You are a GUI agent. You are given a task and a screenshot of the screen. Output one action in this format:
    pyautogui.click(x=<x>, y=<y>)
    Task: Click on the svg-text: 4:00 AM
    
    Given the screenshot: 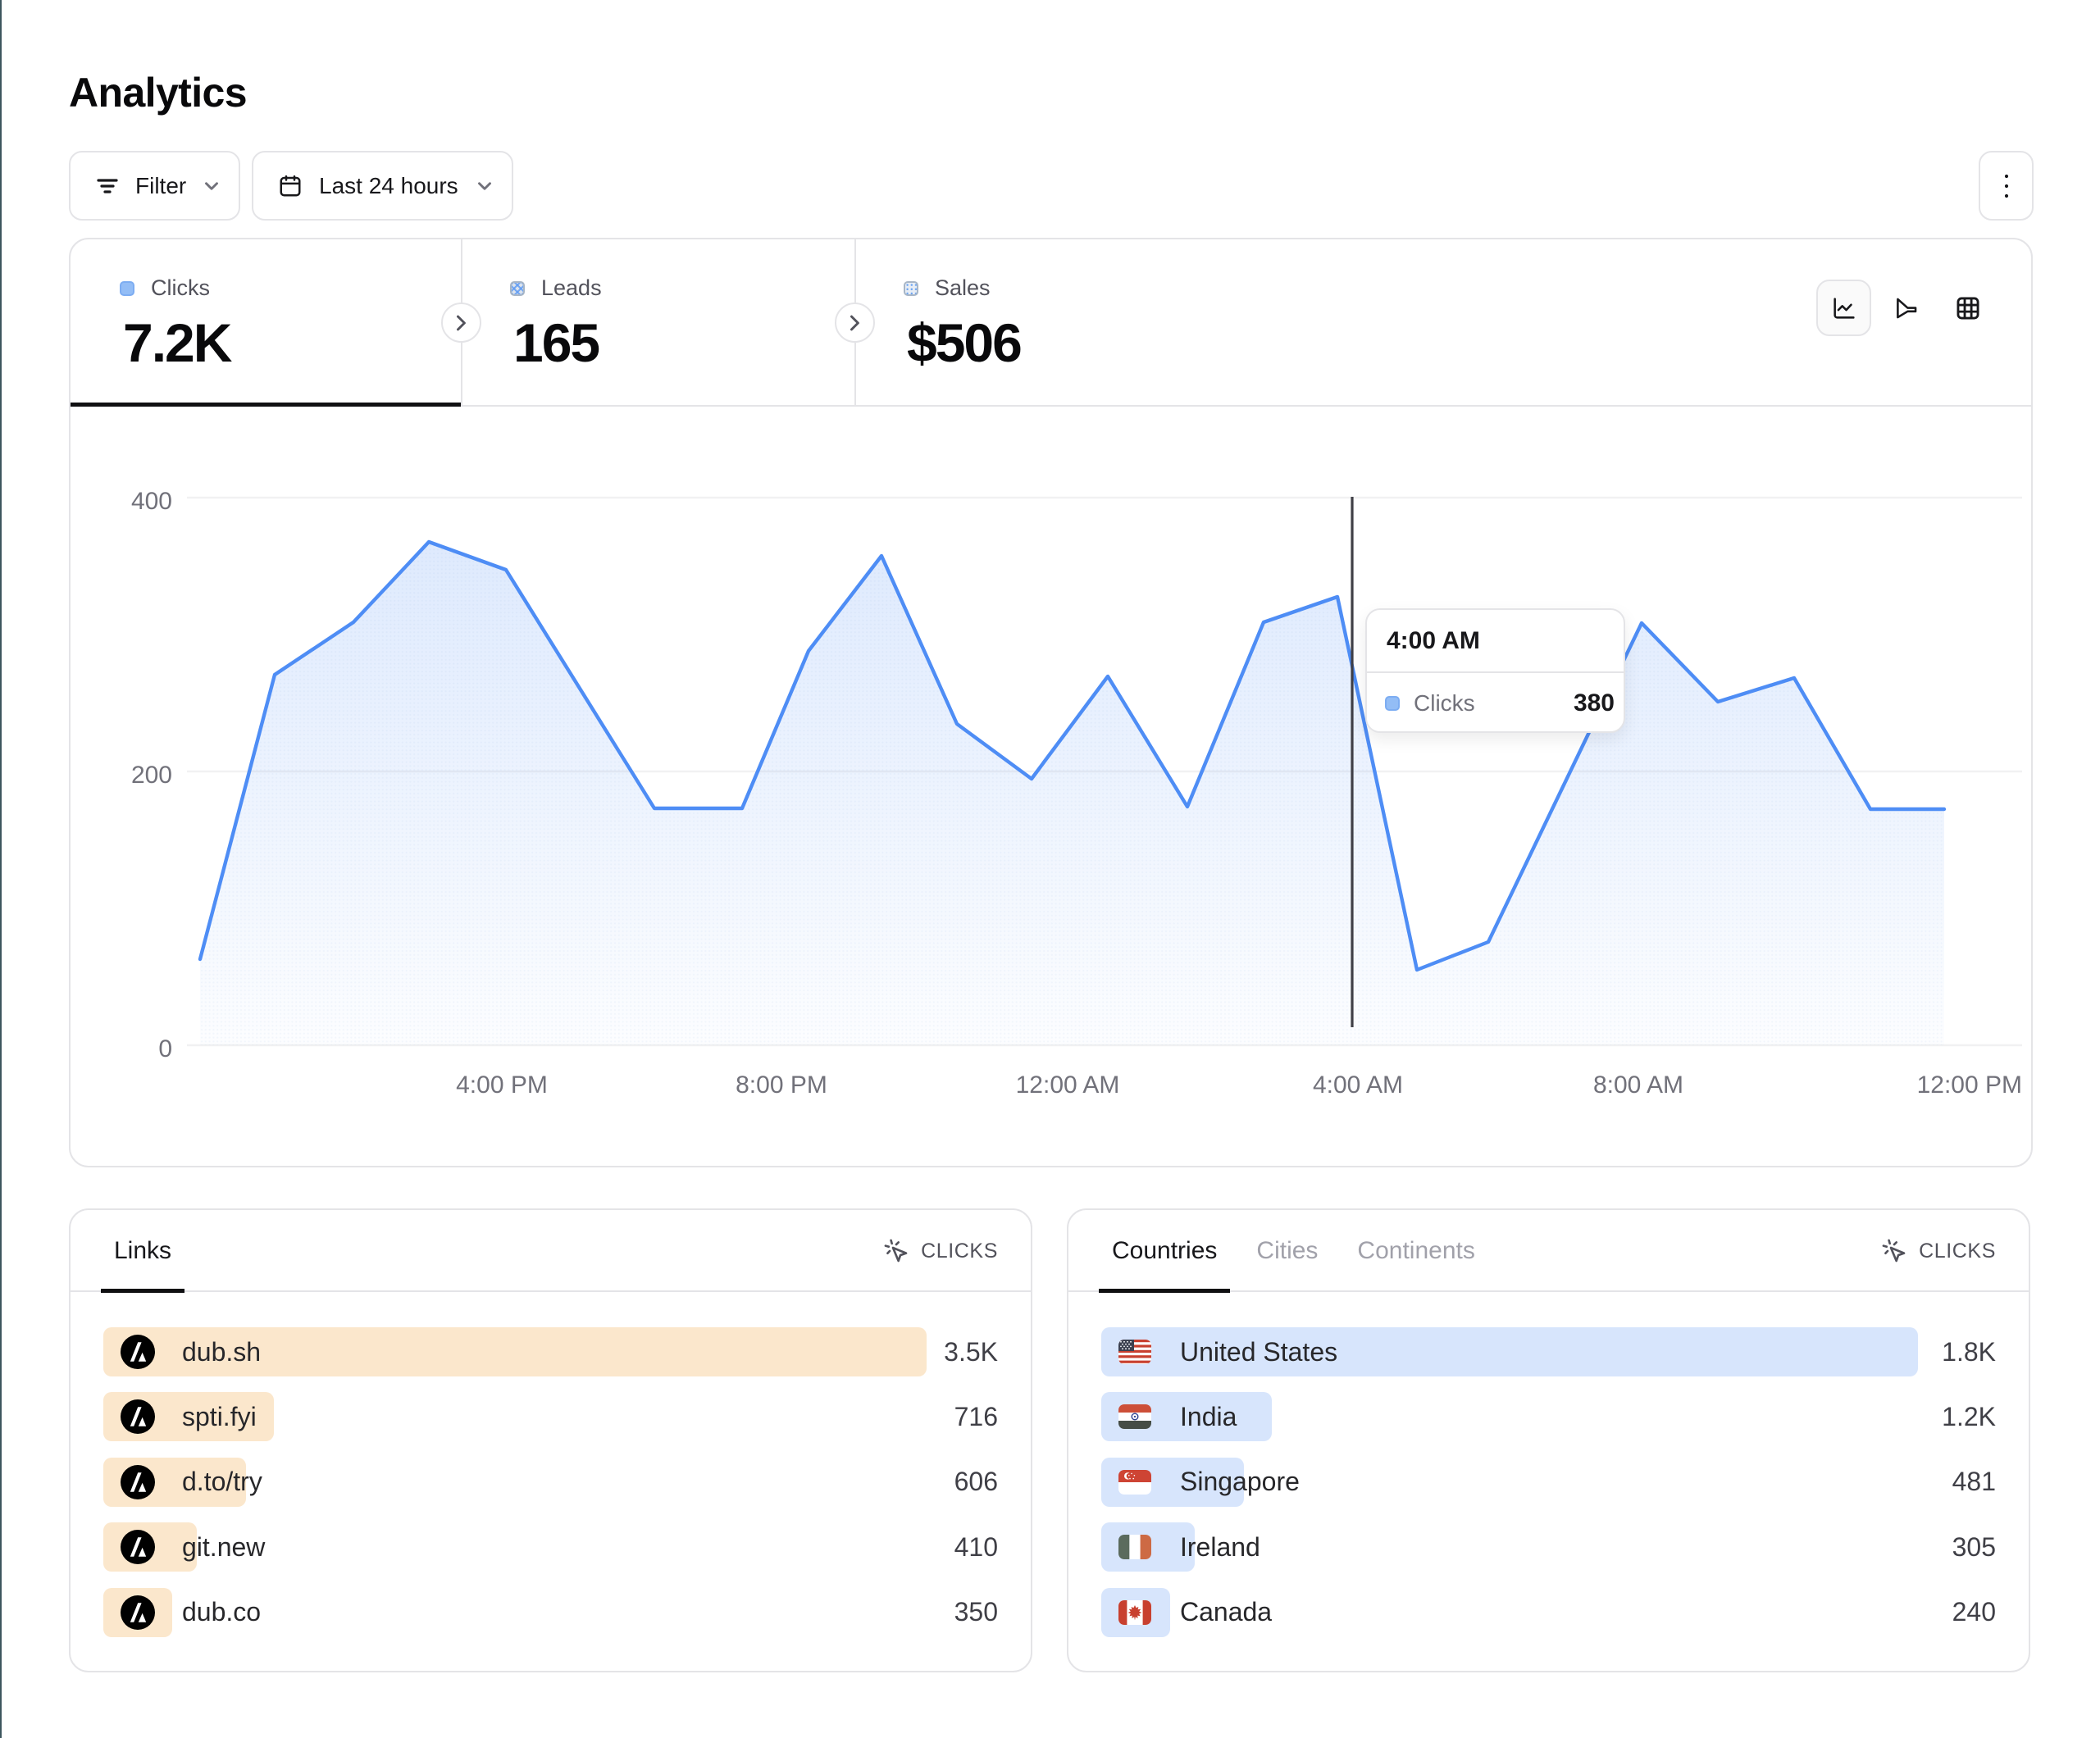 What is the action you would take?
    pyautogui.click(x=1358, y=1085)
    